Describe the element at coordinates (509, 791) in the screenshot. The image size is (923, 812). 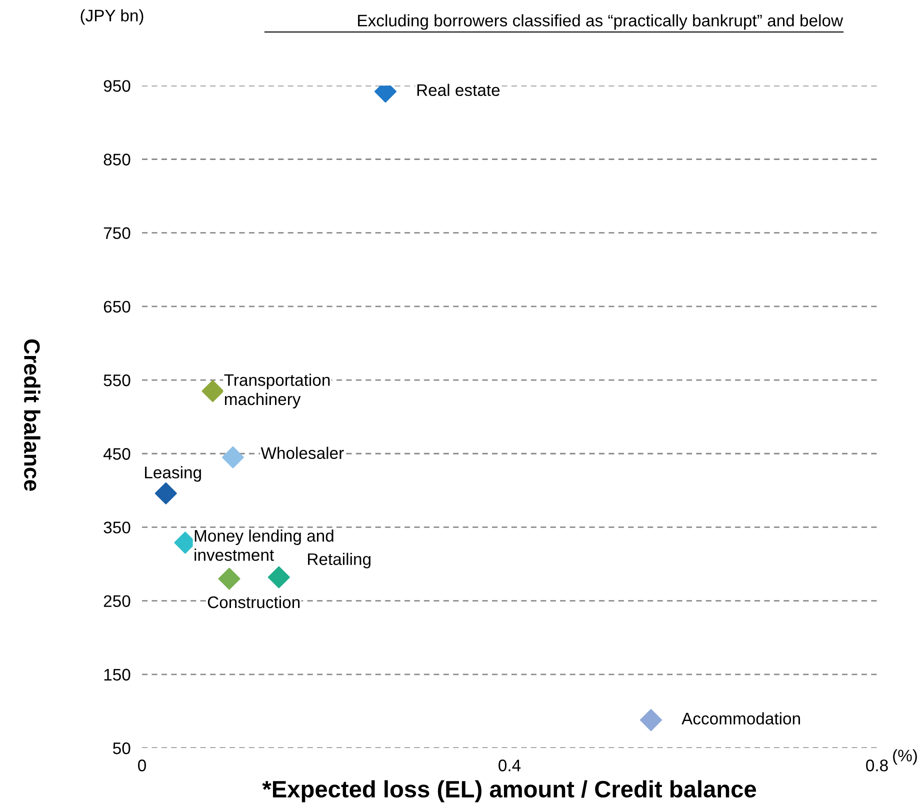
I see `x-axis-title: *Expected loss (EL) amount / Credit balance` at that location.